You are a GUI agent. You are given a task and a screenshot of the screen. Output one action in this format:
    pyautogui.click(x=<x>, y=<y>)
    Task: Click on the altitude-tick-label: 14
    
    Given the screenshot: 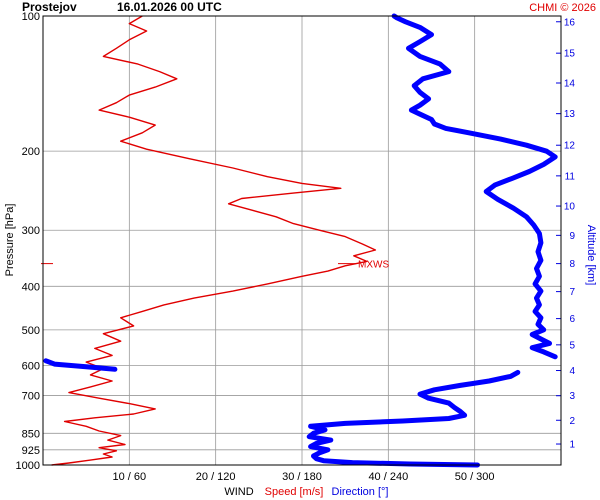 What is the action you would take?
    pyautogui.click(x=570, y=83)
    